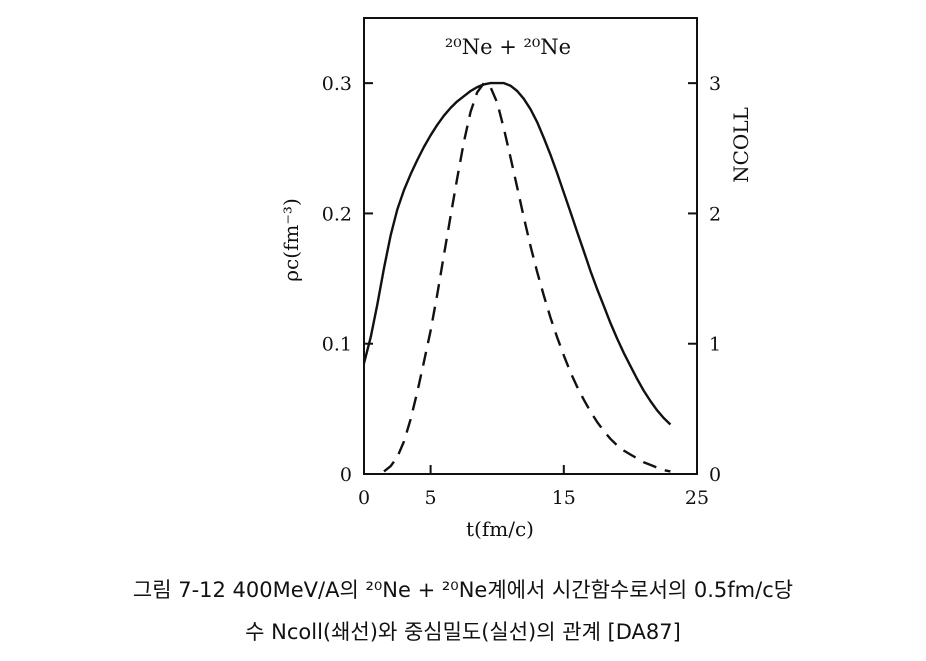  What do you see at coordinates (346, 475) in the screenshot?
I see `y-left-tick-label-0: 0` at bounding box center [346, 475].